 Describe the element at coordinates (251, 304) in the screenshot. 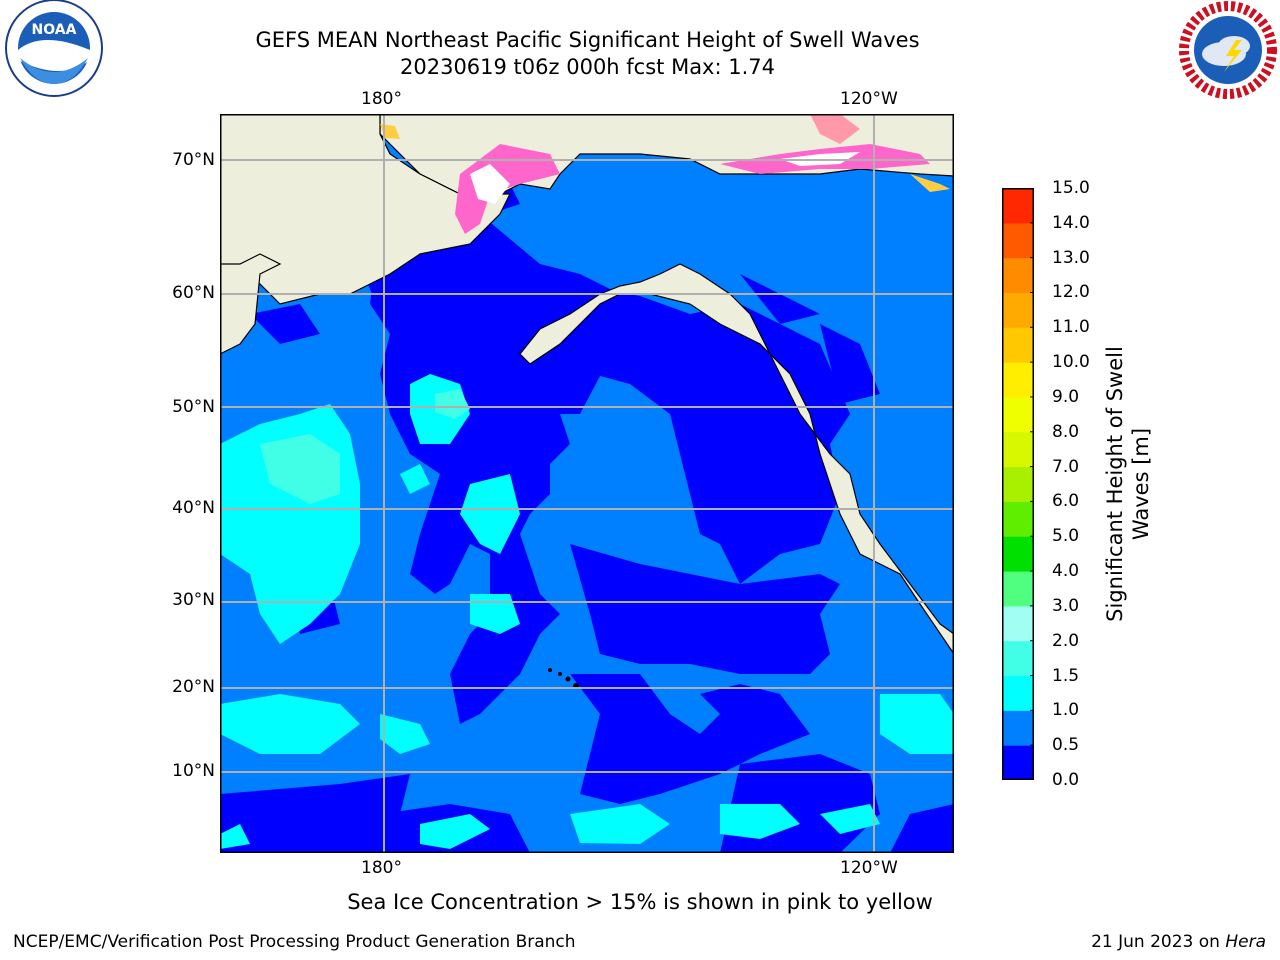

I see `kamchatka-landmass` at that location.